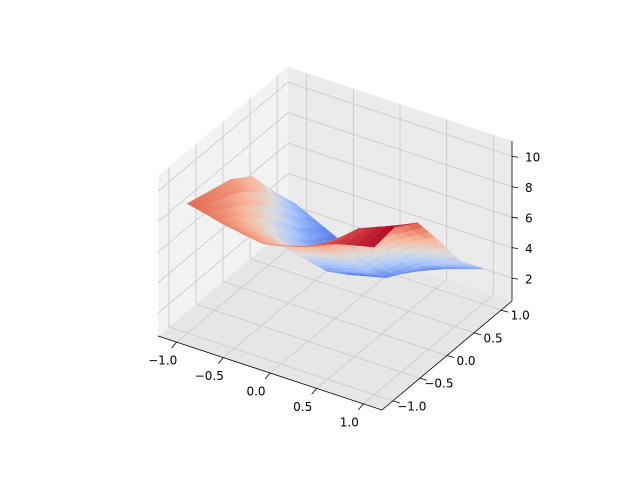  I want to click on y-tick-label: 1.0, so click(520, 316).